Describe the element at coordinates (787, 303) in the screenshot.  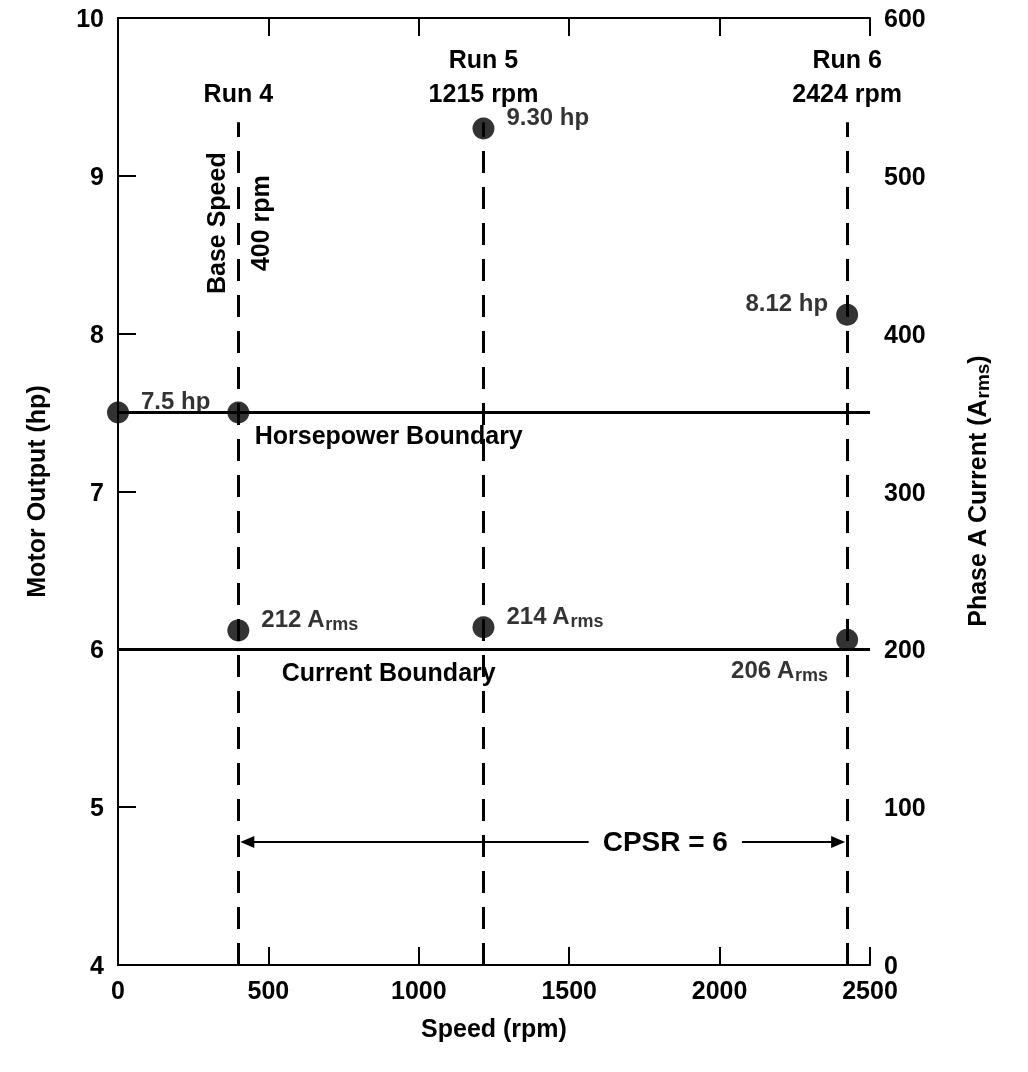
I see `data-label: 8.12 hp` at that location.